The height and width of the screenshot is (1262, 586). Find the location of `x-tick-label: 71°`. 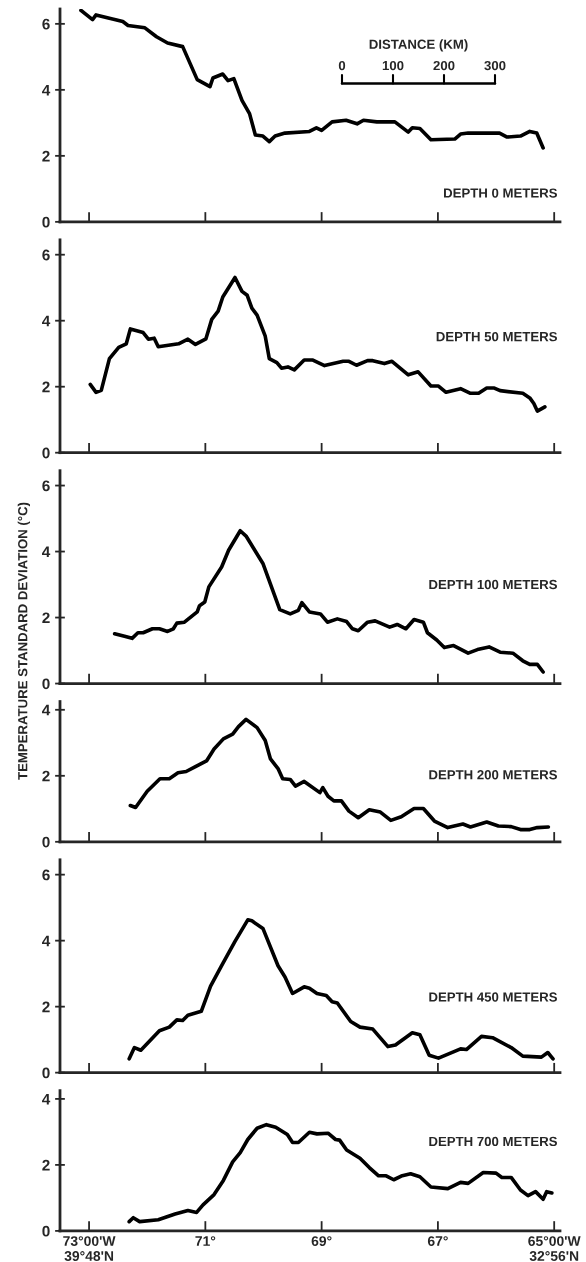

x-tick-label: 71° is located at coordinates (205, 1241).